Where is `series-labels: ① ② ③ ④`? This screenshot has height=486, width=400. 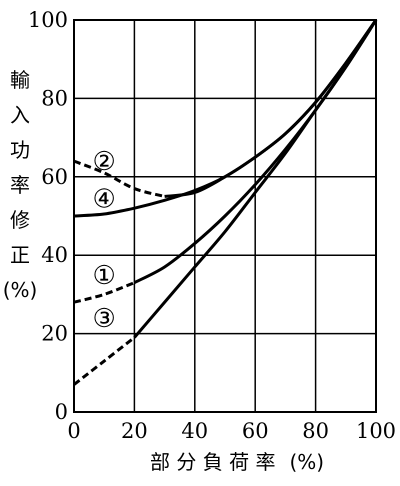 series-labels: ① ② ③ ④ is located at coordinates (104, 240).